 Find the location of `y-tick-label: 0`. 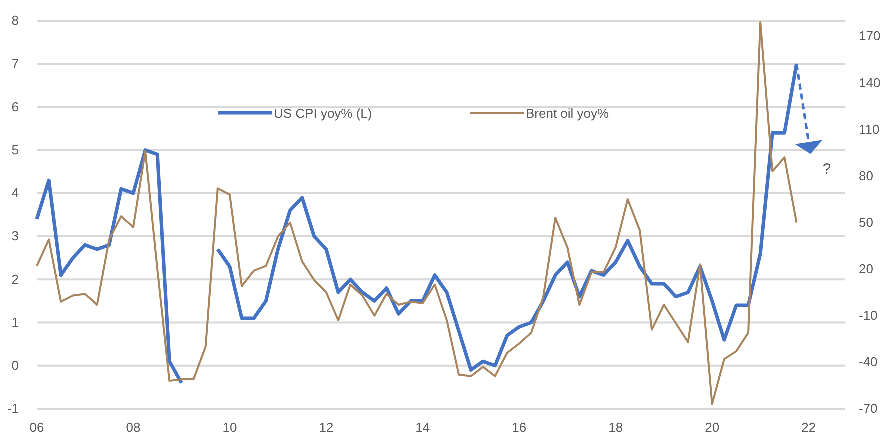

y-tick-label: 0 is located at coordinates (15, 366).